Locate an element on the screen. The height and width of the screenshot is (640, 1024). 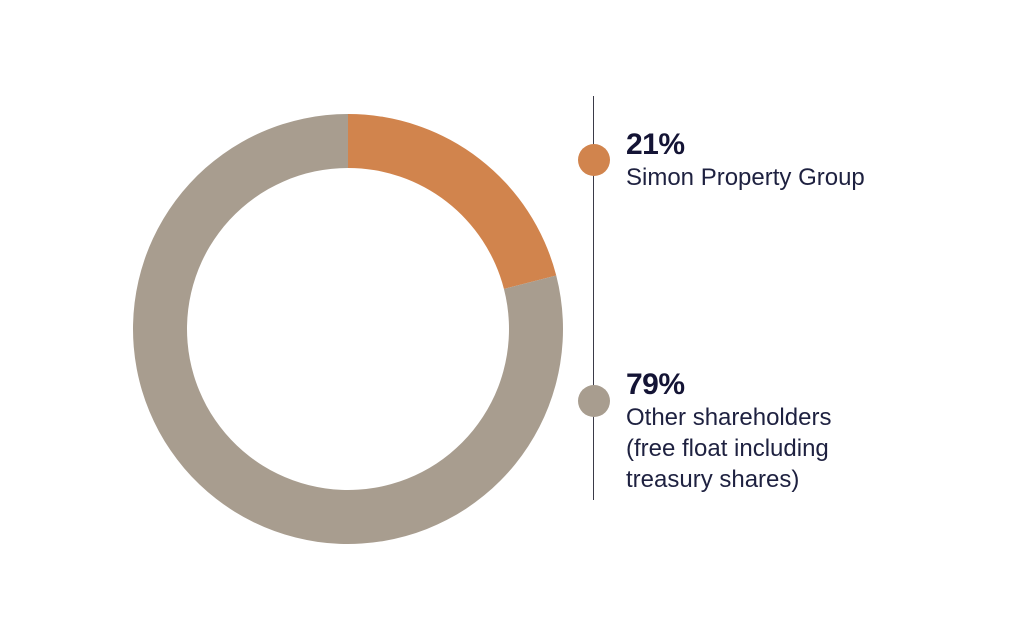
legend-value: 79% is located at coordinates (655, 384).